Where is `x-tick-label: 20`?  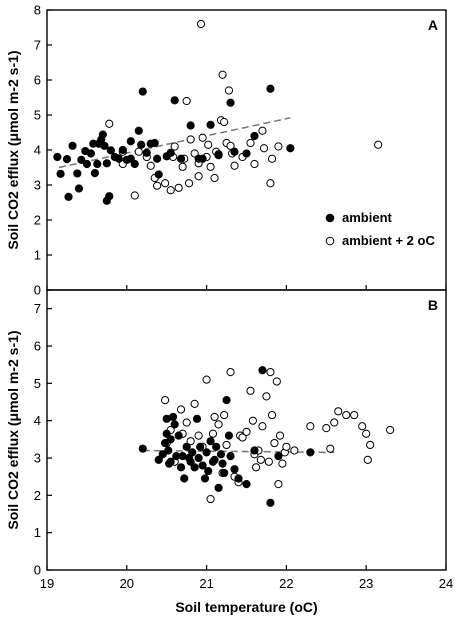 x-tick-label: 20 is located at coordinates (127, 583).